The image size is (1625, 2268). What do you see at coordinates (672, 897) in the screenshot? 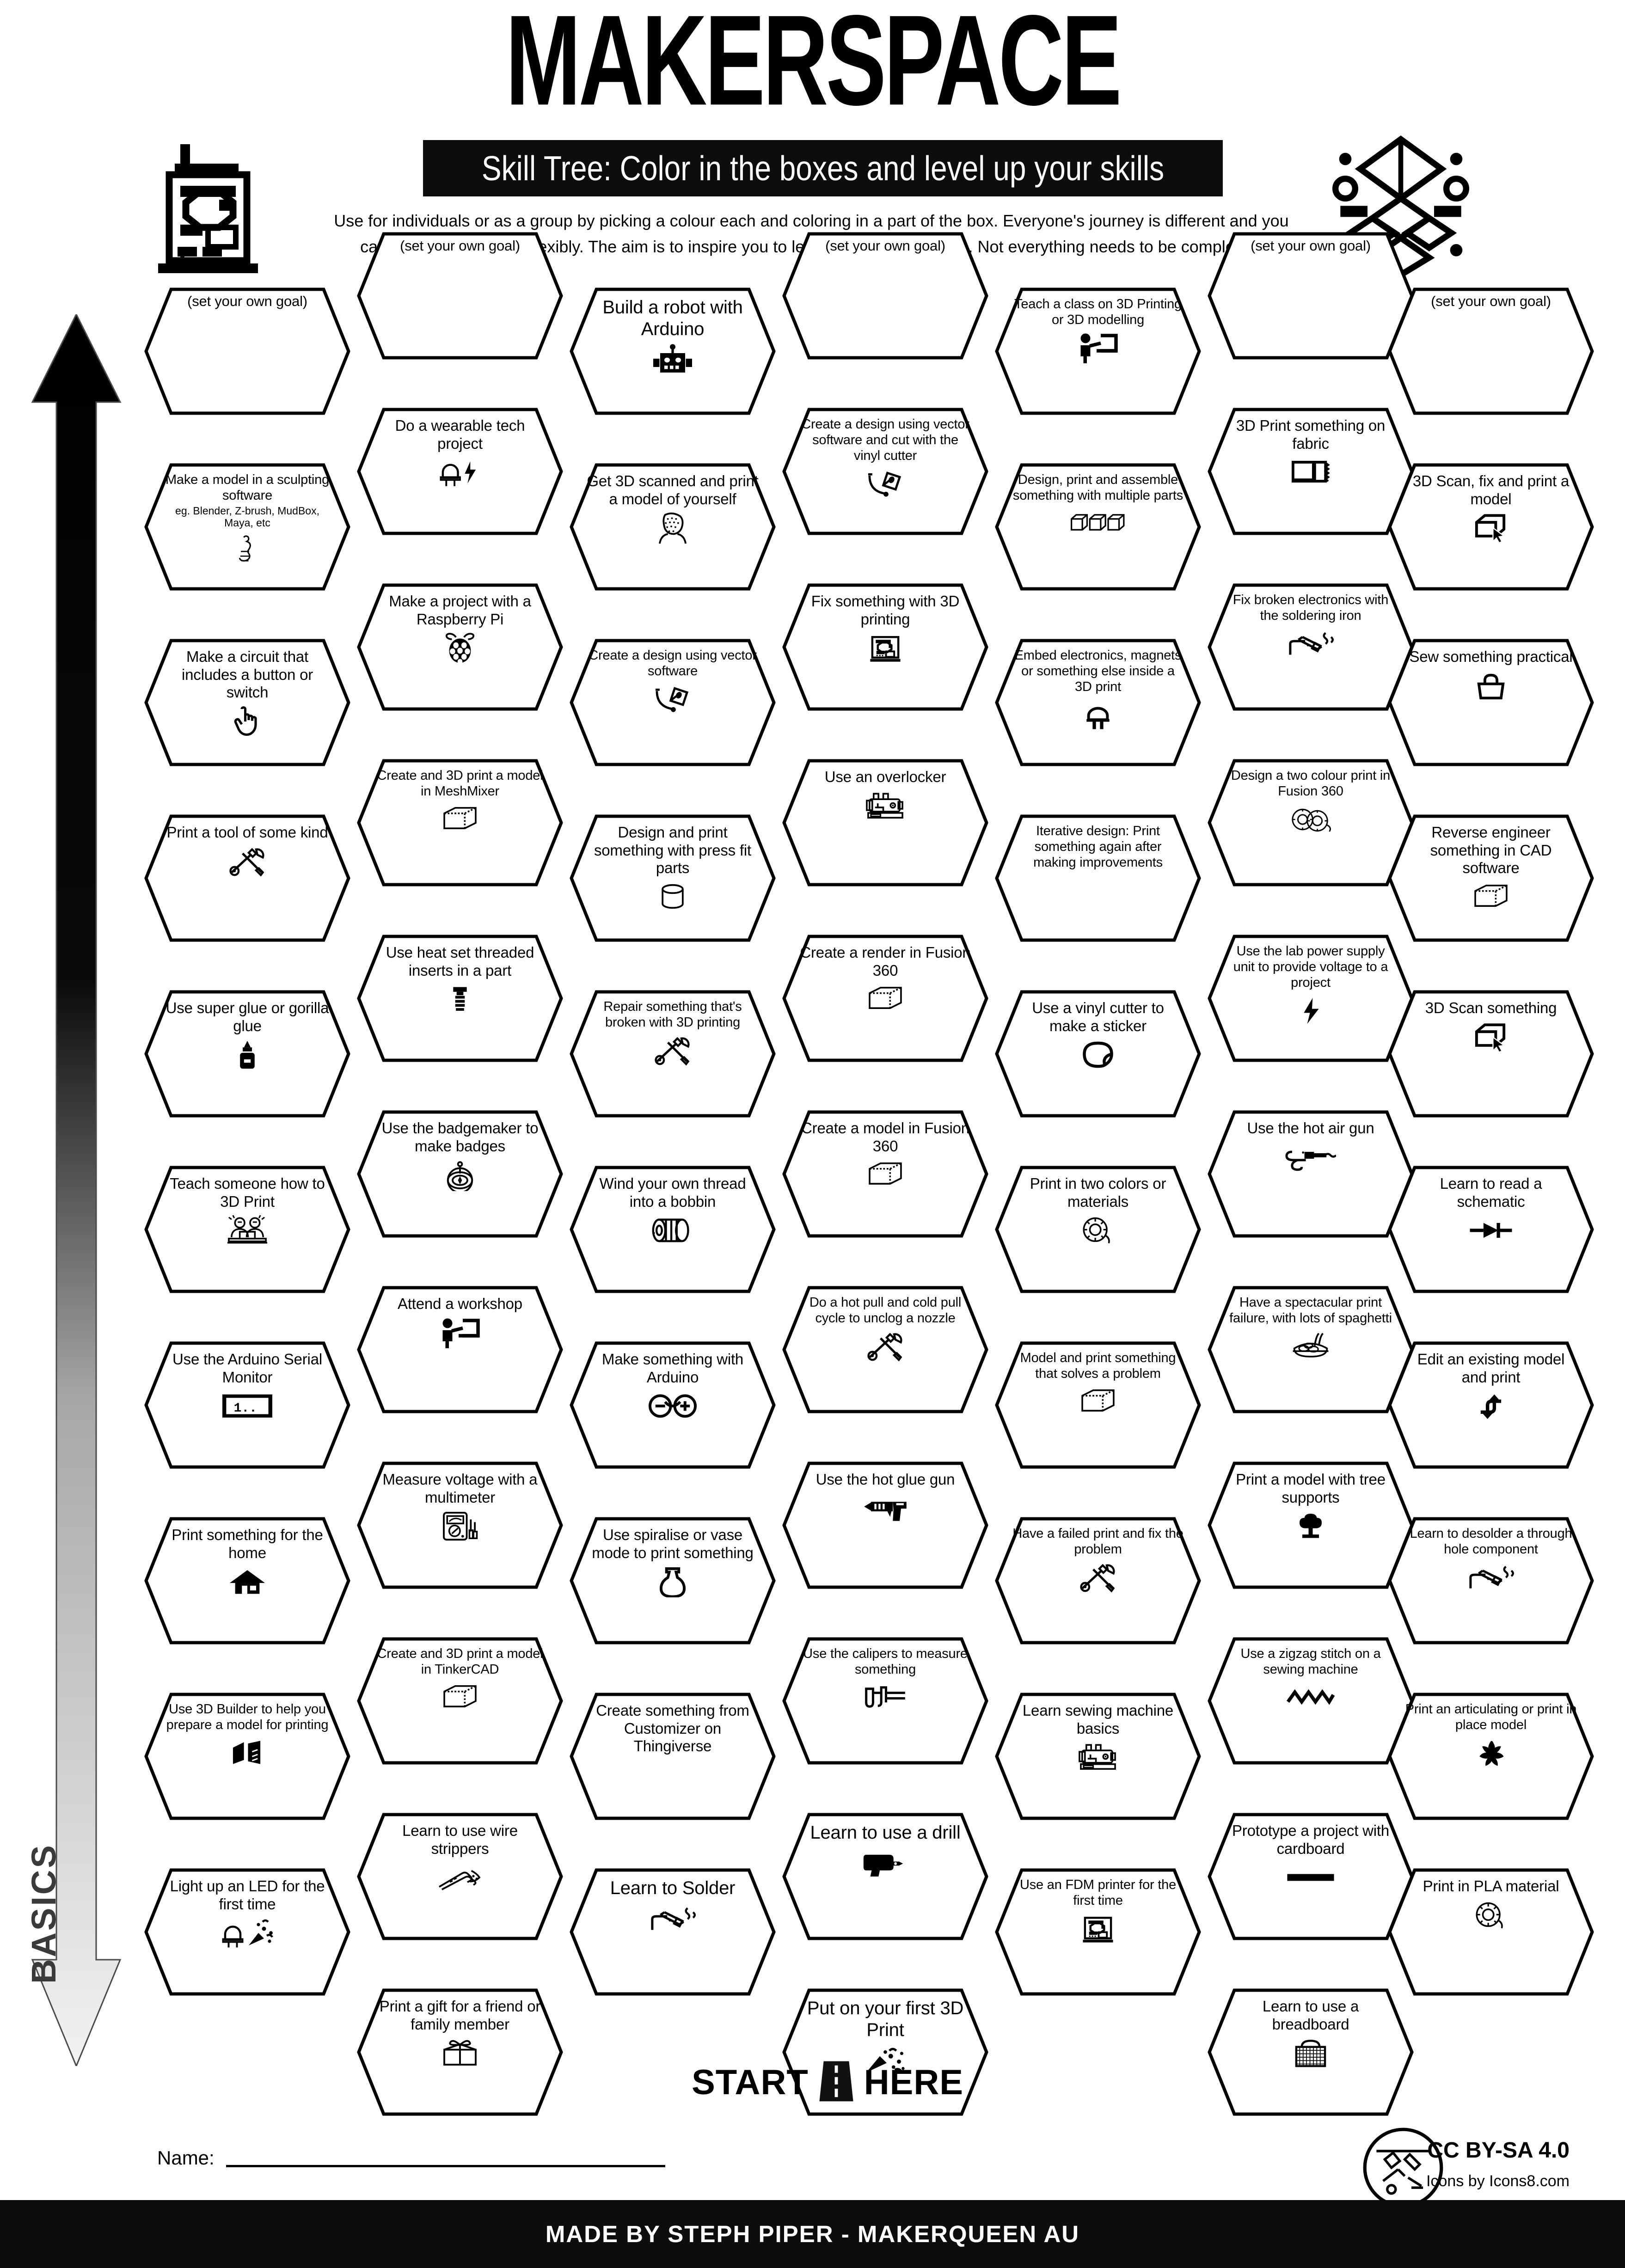
I see `cylinder-icon` at bounding box center [672, 897].